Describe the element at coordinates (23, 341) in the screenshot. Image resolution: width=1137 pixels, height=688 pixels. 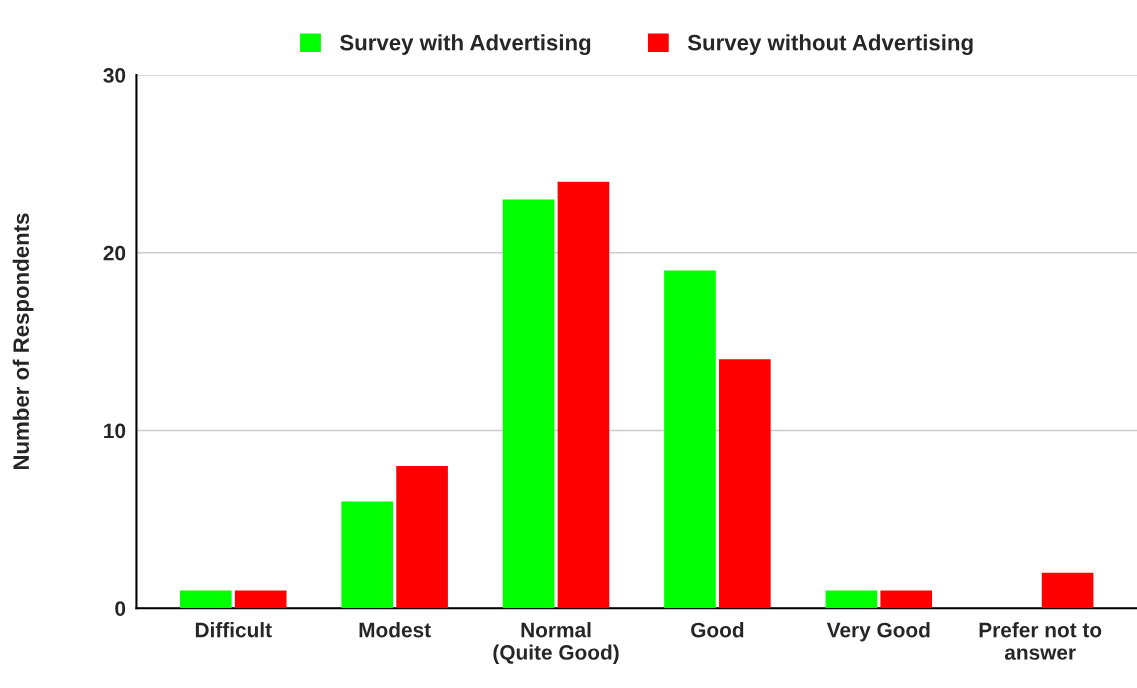
I see `y-axis-title: Number of Respondents` at that location.